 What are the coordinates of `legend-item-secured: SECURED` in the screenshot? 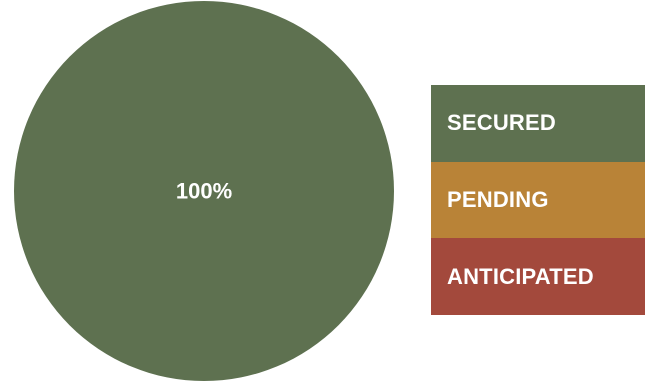 It's located at (538, 123).